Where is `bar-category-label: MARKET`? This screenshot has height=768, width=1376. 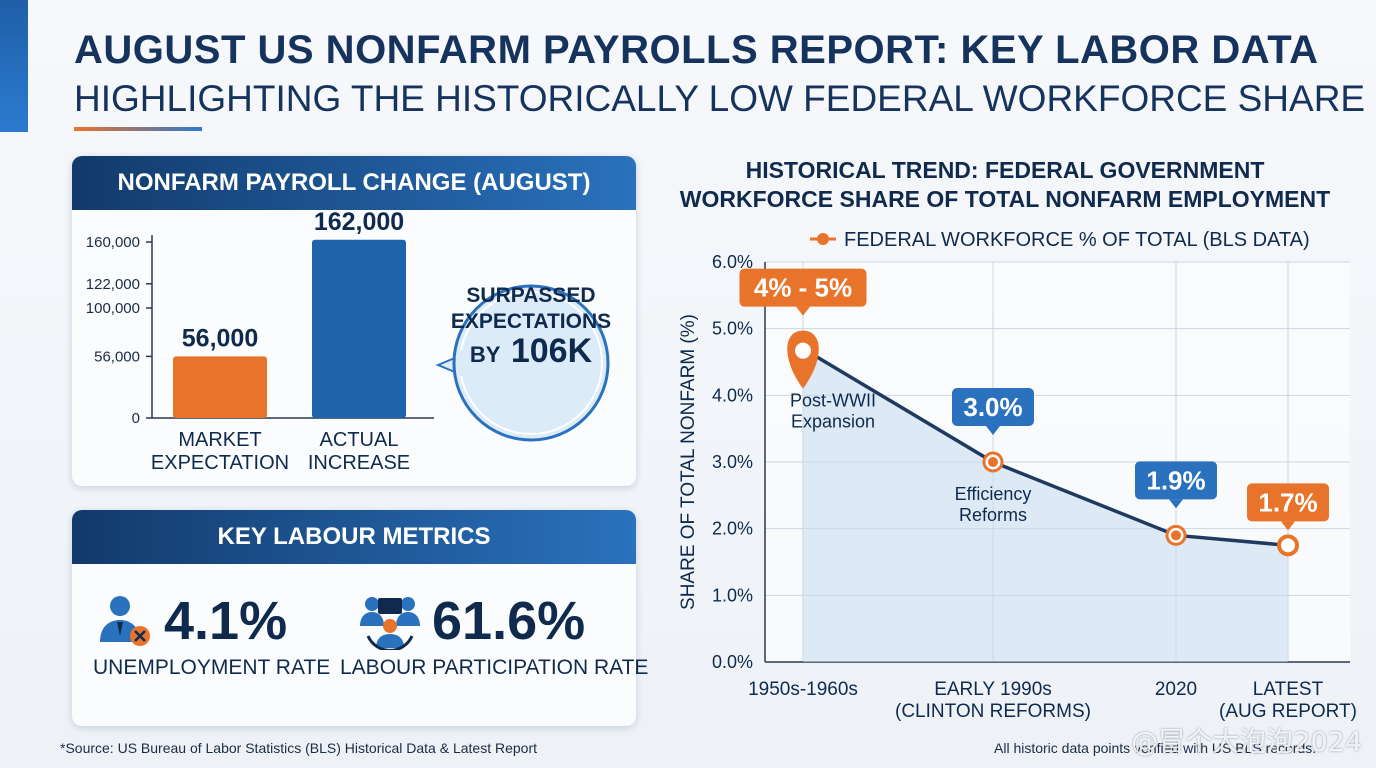
bar-category-label: MARKET is located at coordinates (219, 440).